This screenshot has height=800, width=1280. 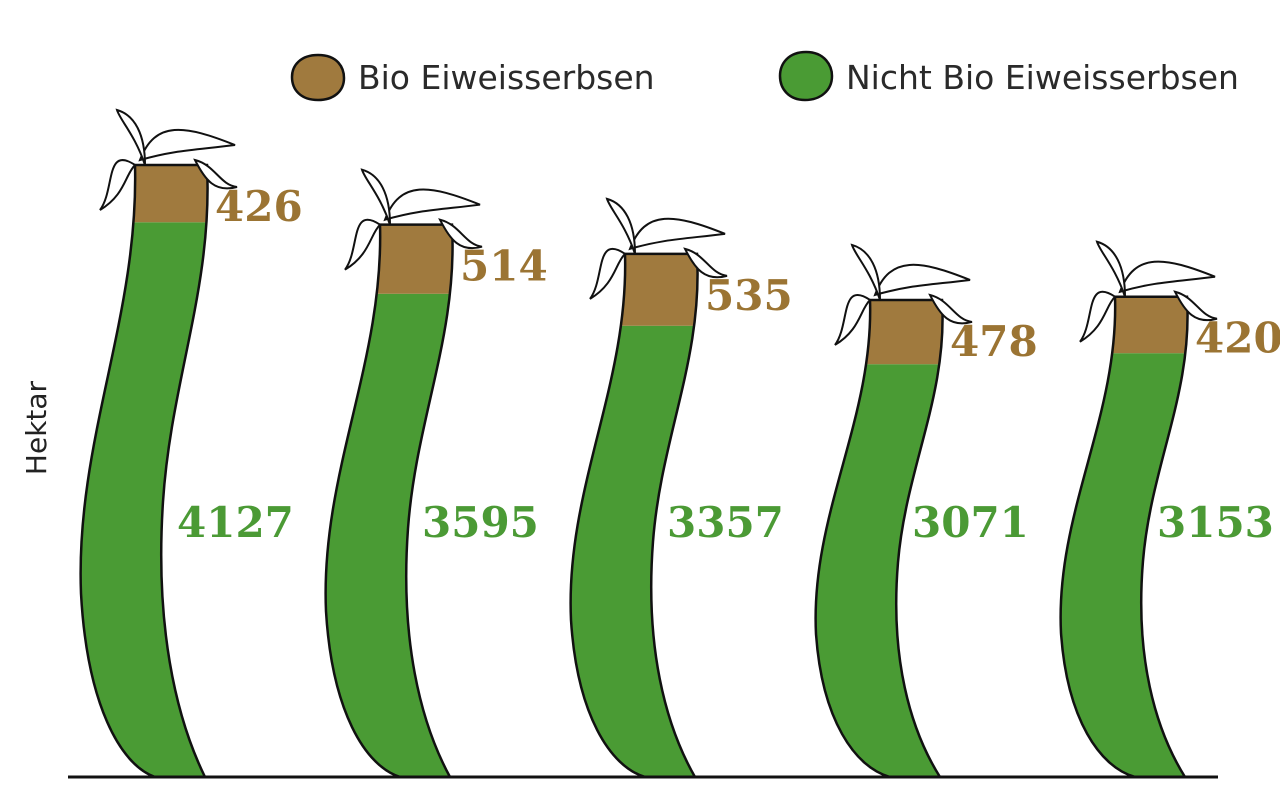 What do you see at coordinates (725, 522) in the screenshot?
I see `value-label-nicht-bio-3: 3357` at bounding box center [725, 522].